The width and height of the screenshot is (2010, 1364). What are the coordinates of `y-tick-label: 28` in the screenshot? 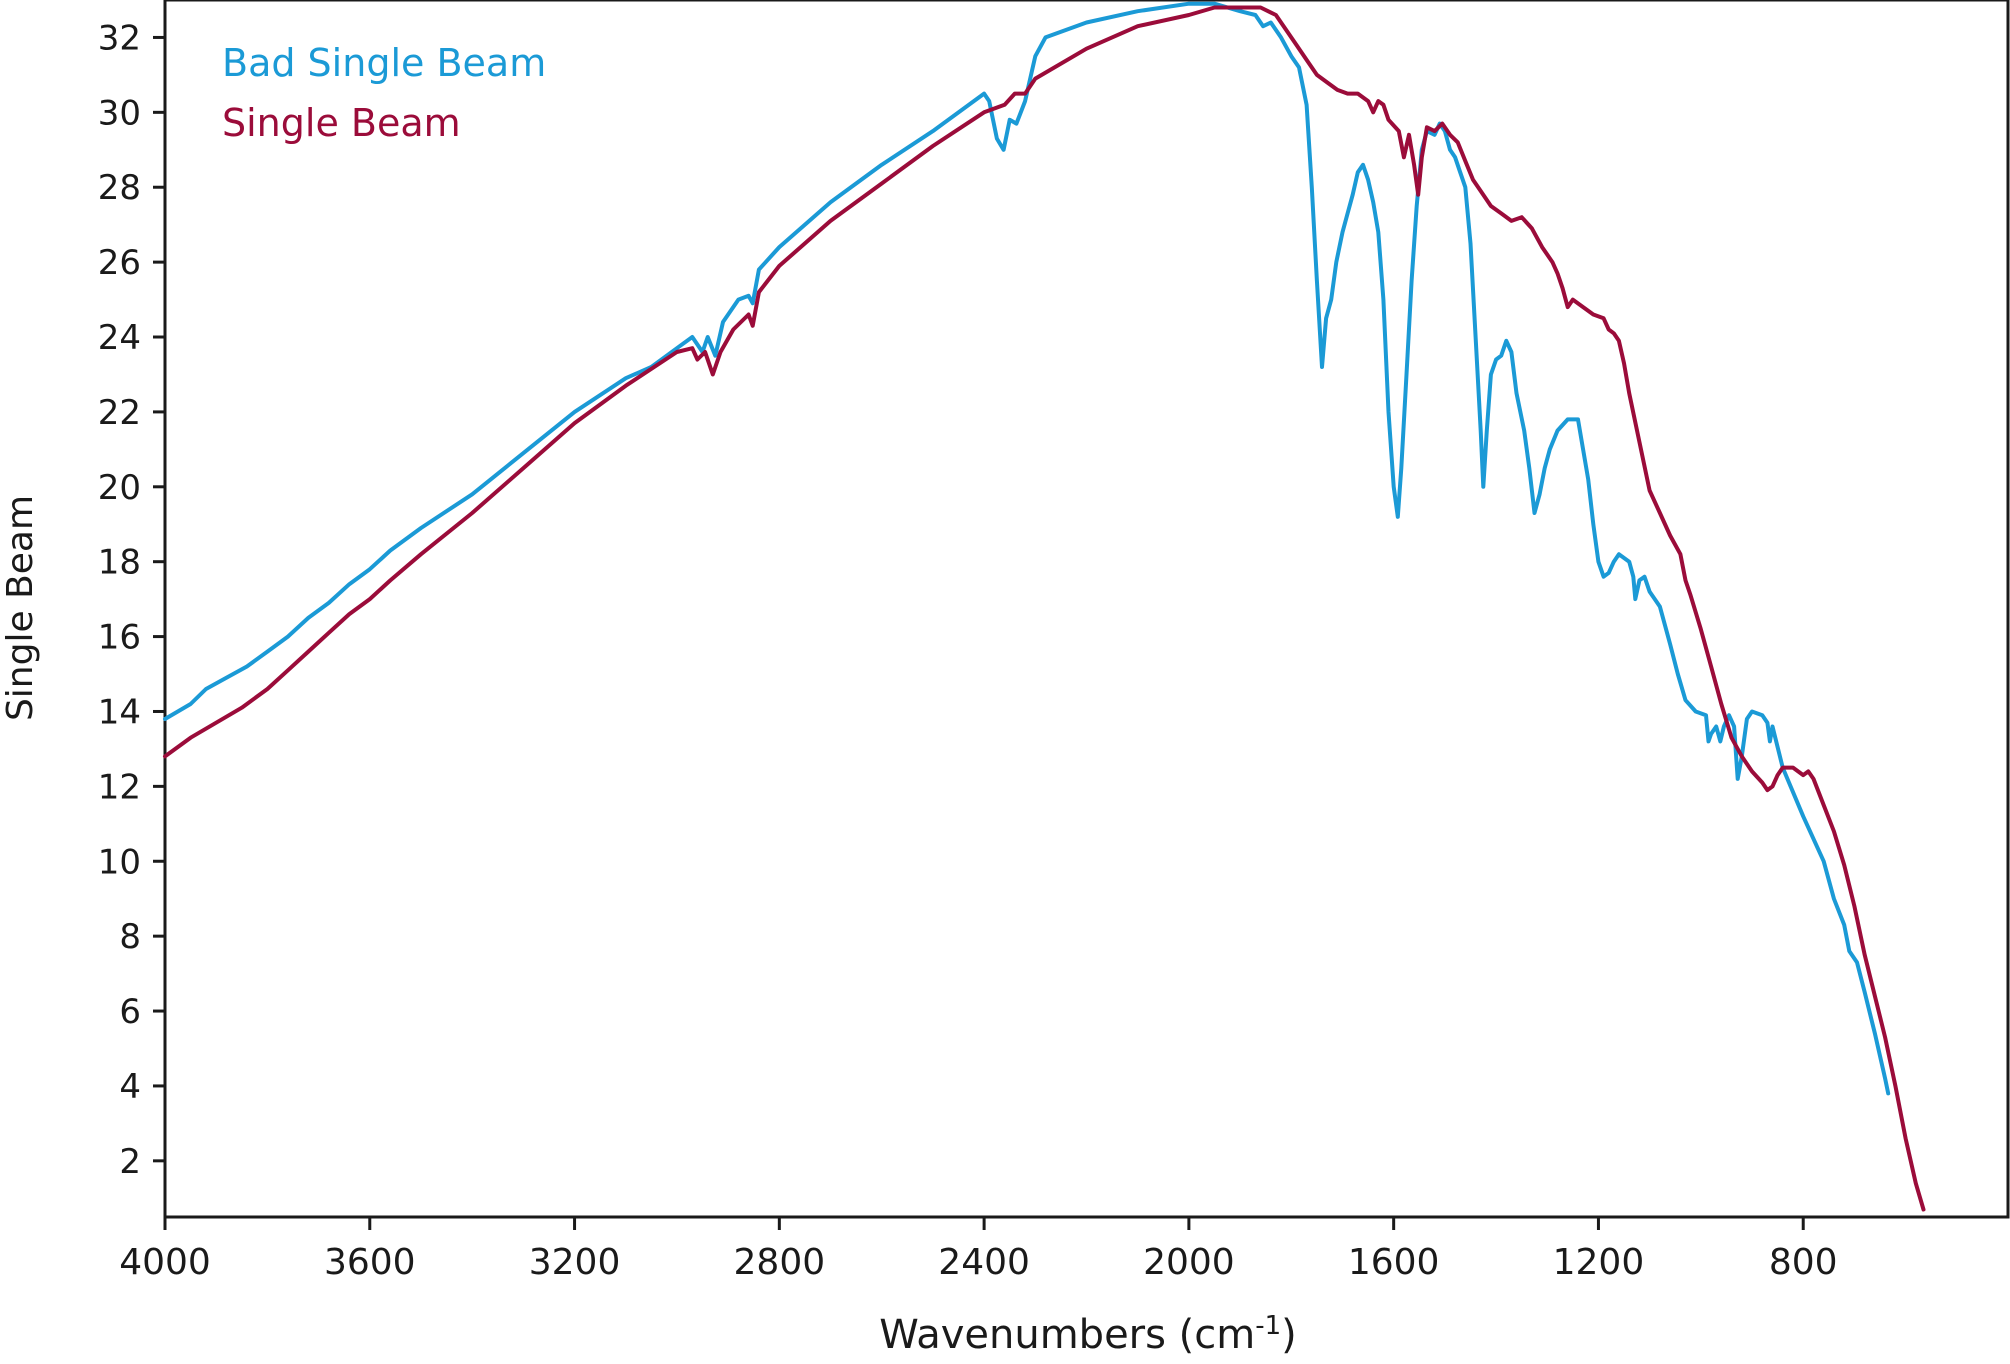 It's located at (119, 188).